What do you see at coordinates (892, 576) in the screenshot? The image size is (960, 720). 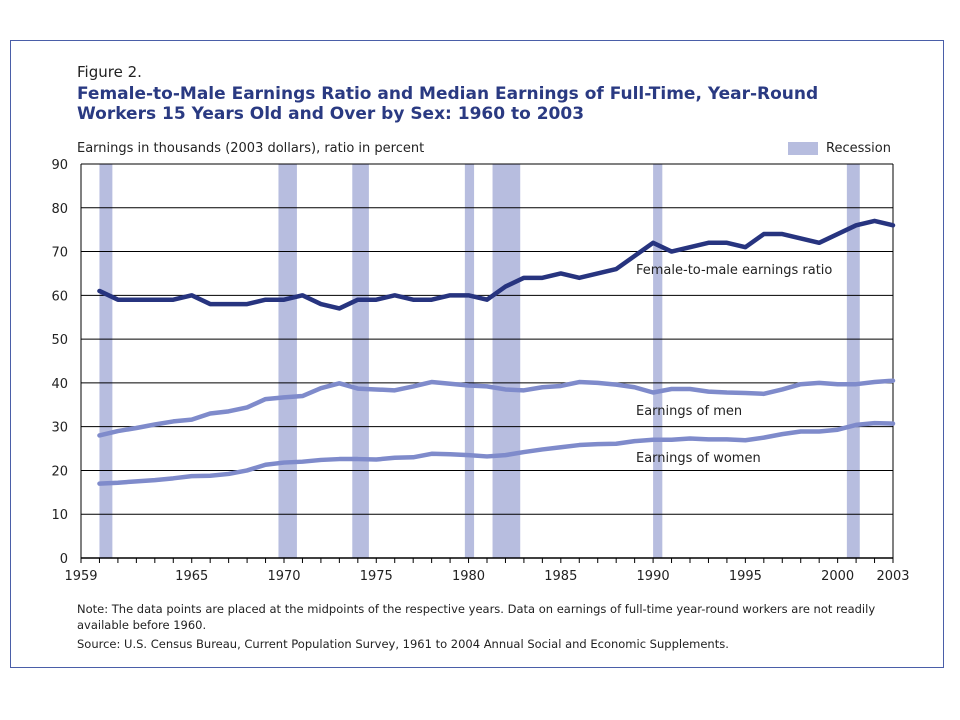 I see `x-tick-label-2003: 2003` at bounding box center [892, 576].